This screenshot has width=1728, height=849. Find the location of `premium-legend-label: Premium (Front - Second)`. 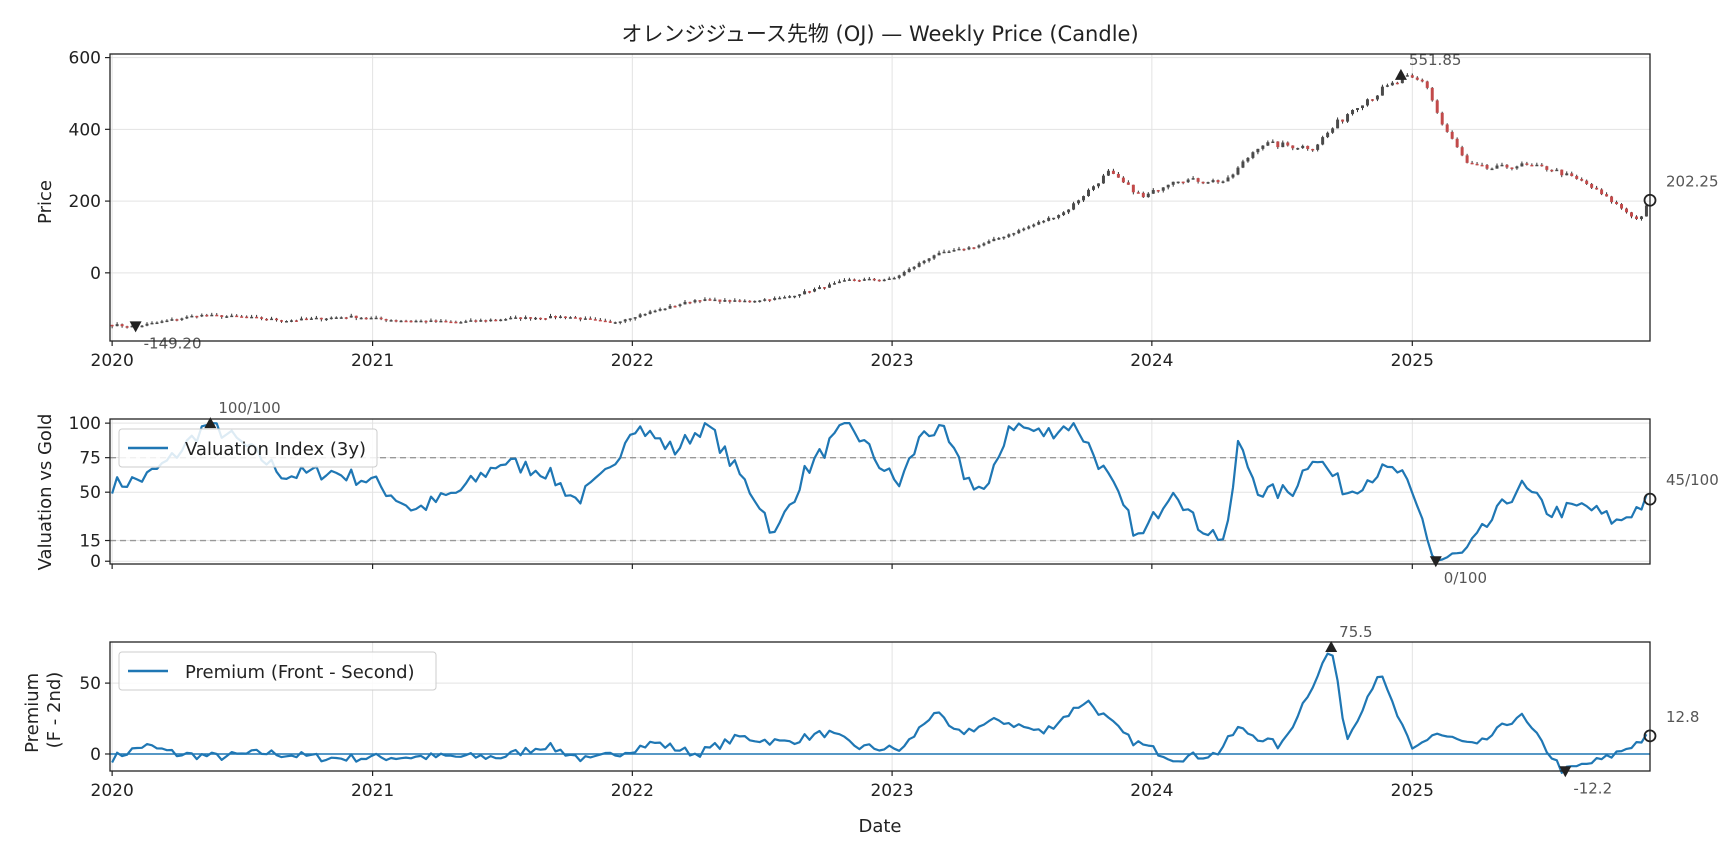

premium-legend-label: Premium (Front - Second) is located at coordinates (300, 672).